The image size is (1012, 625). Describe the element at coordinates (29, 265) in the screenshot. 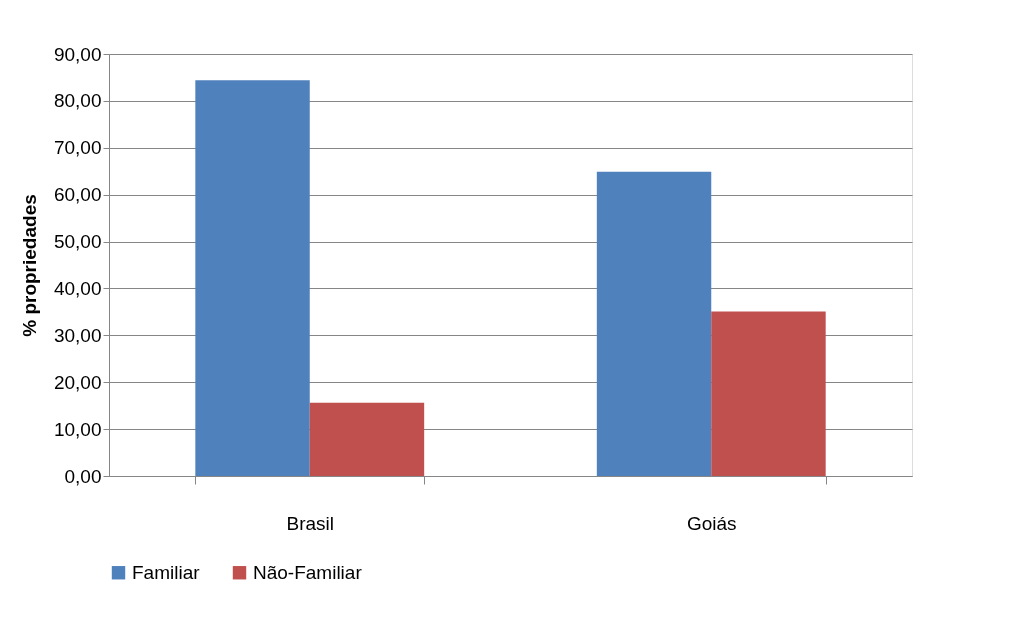

I see `y-axis-title: % propriedades` at that location.